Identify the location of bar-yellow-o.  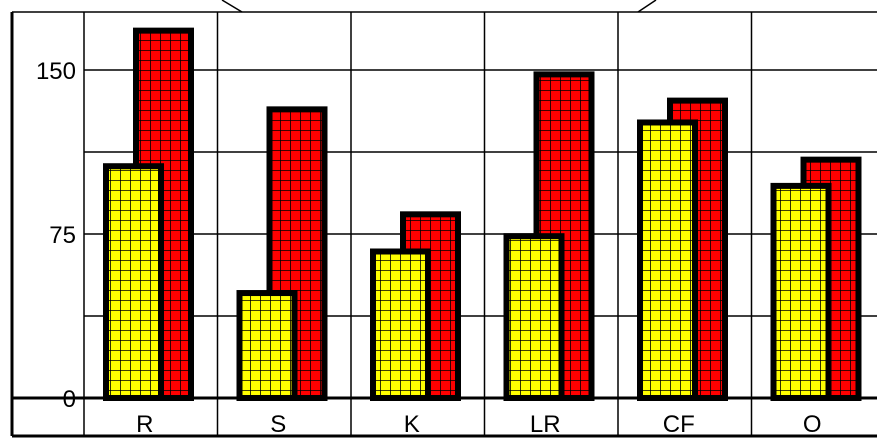
(801, 292).